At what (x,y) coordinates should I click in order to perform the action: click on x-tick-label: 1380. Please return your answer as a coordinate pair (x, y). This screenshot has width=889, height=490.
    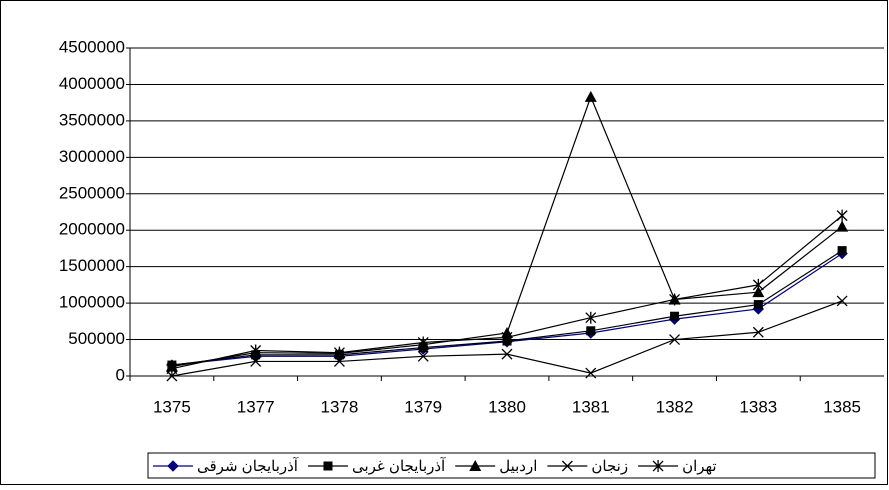
    Looking at the image, I should click on (507, 406).